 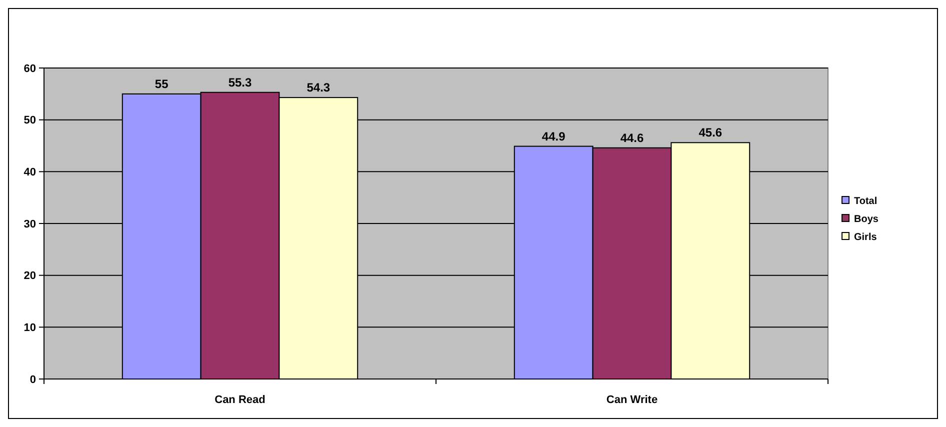 I want to click on y-tick-label: 20, so click(x=30, y=276).